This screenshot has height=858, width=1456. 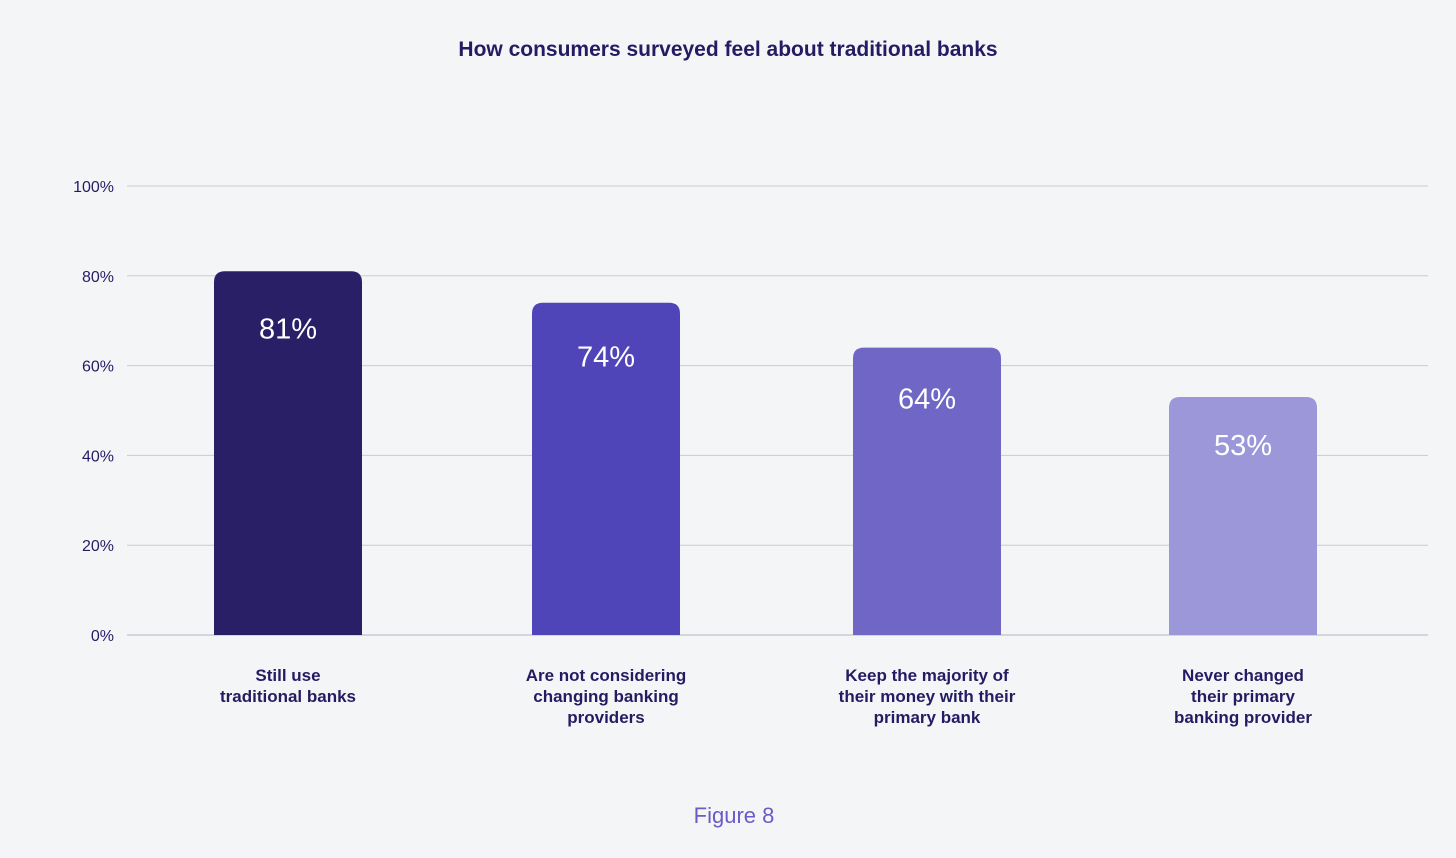 I want to click on y-tick-label: 100%, so click(x=93, y=187).